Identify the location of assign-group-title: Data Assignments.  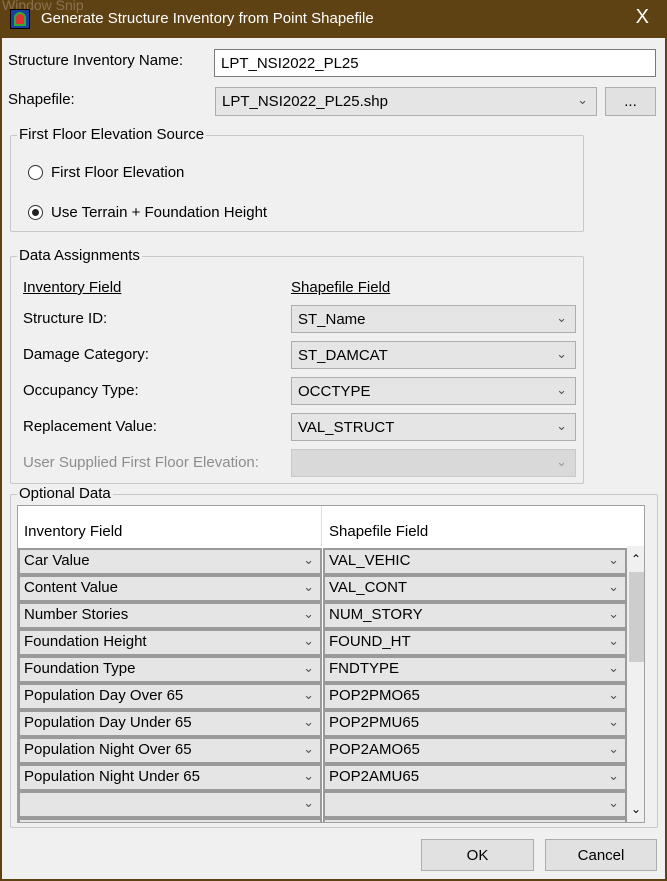
(79, 255).